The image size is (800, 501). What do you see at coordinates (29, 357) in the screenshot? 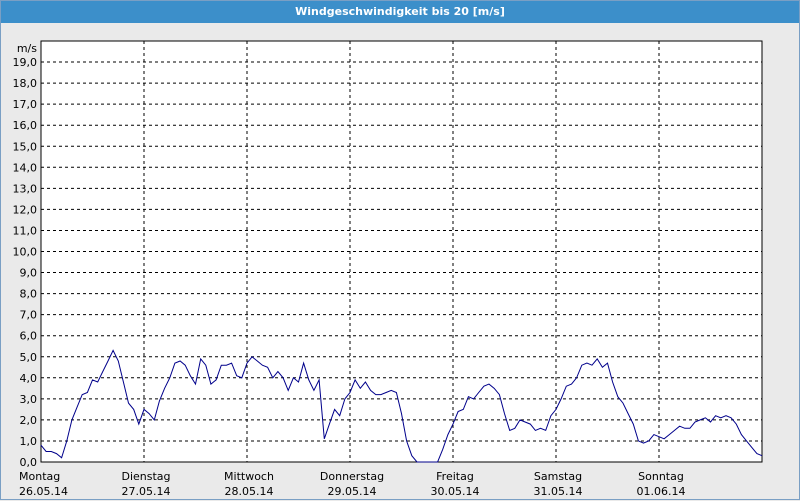
I see `y-tick-label: 5,0` at bounding box center [29, 357].